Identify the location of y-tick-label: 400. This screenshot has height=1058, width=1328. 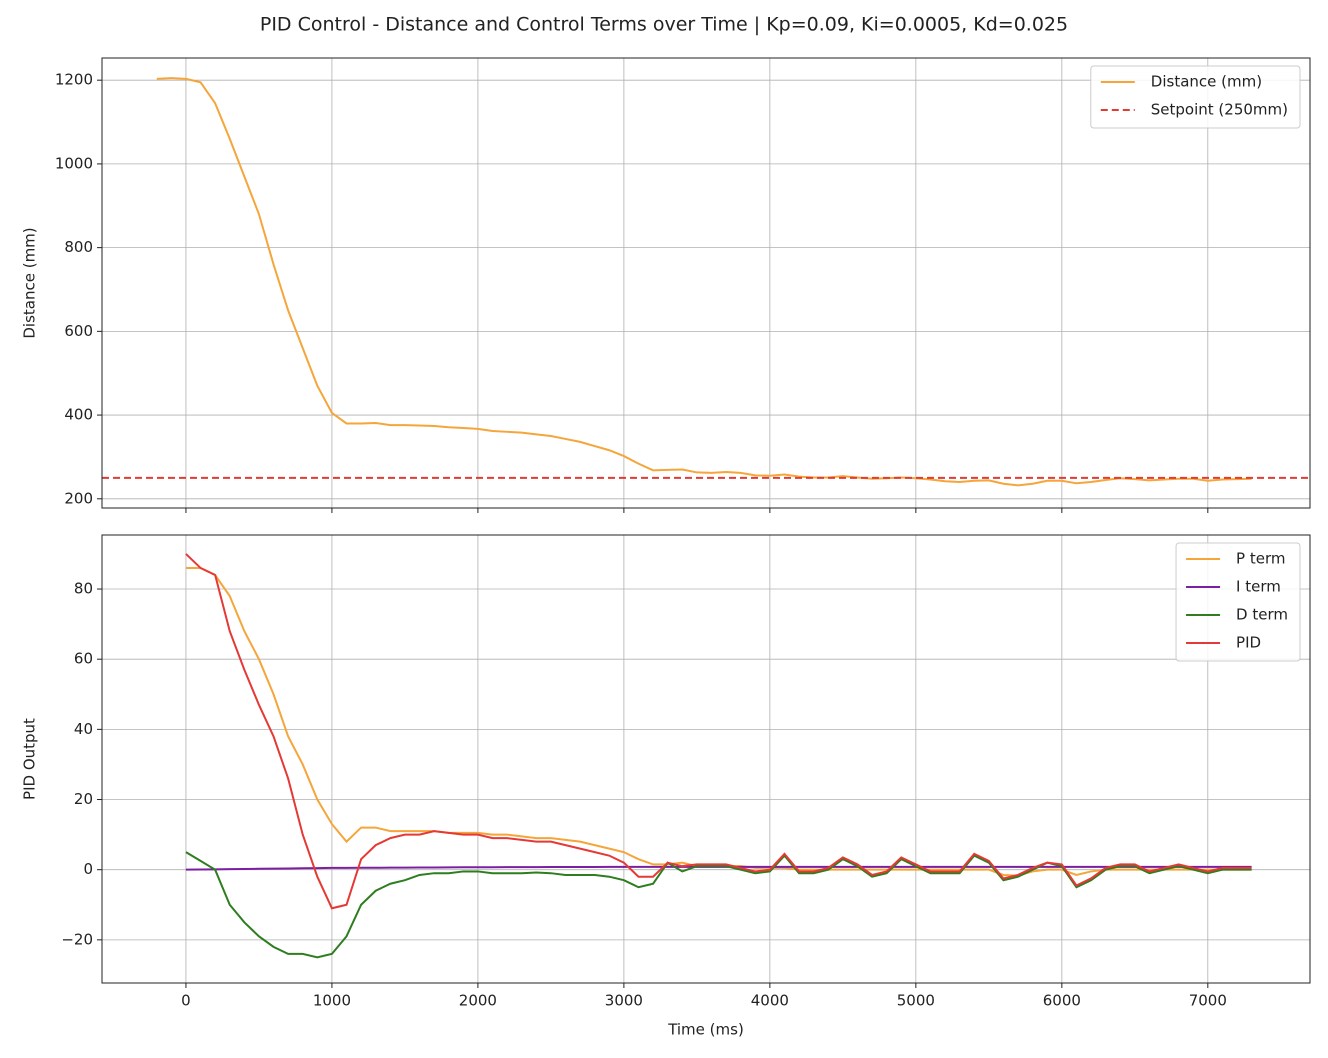
(78, 415).